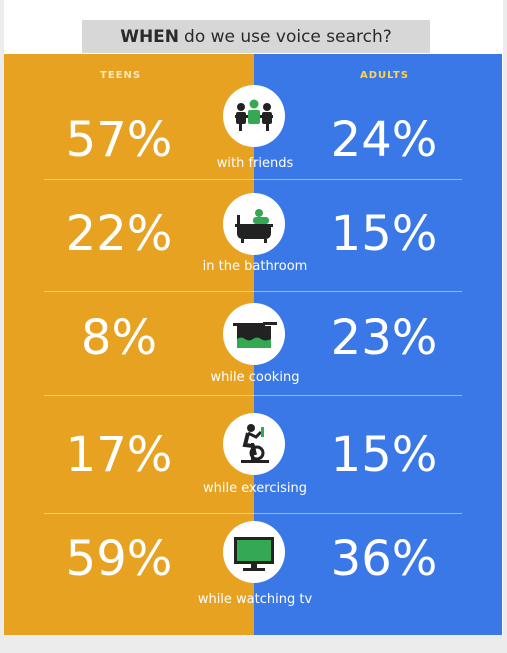 Image resolution: width=507 pixels, height=653 pixels. What do you see at coordinates (119, 338) in the screenshot?
I see `teens-value-while-cooking: 8%` at bounding box center [119, 338].